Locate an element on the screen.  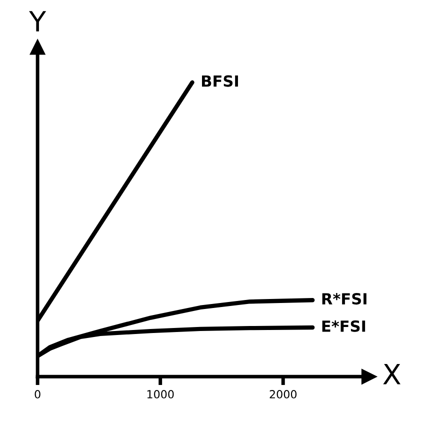
x-tick-label: 2000 is located at coordinates (283, 394).